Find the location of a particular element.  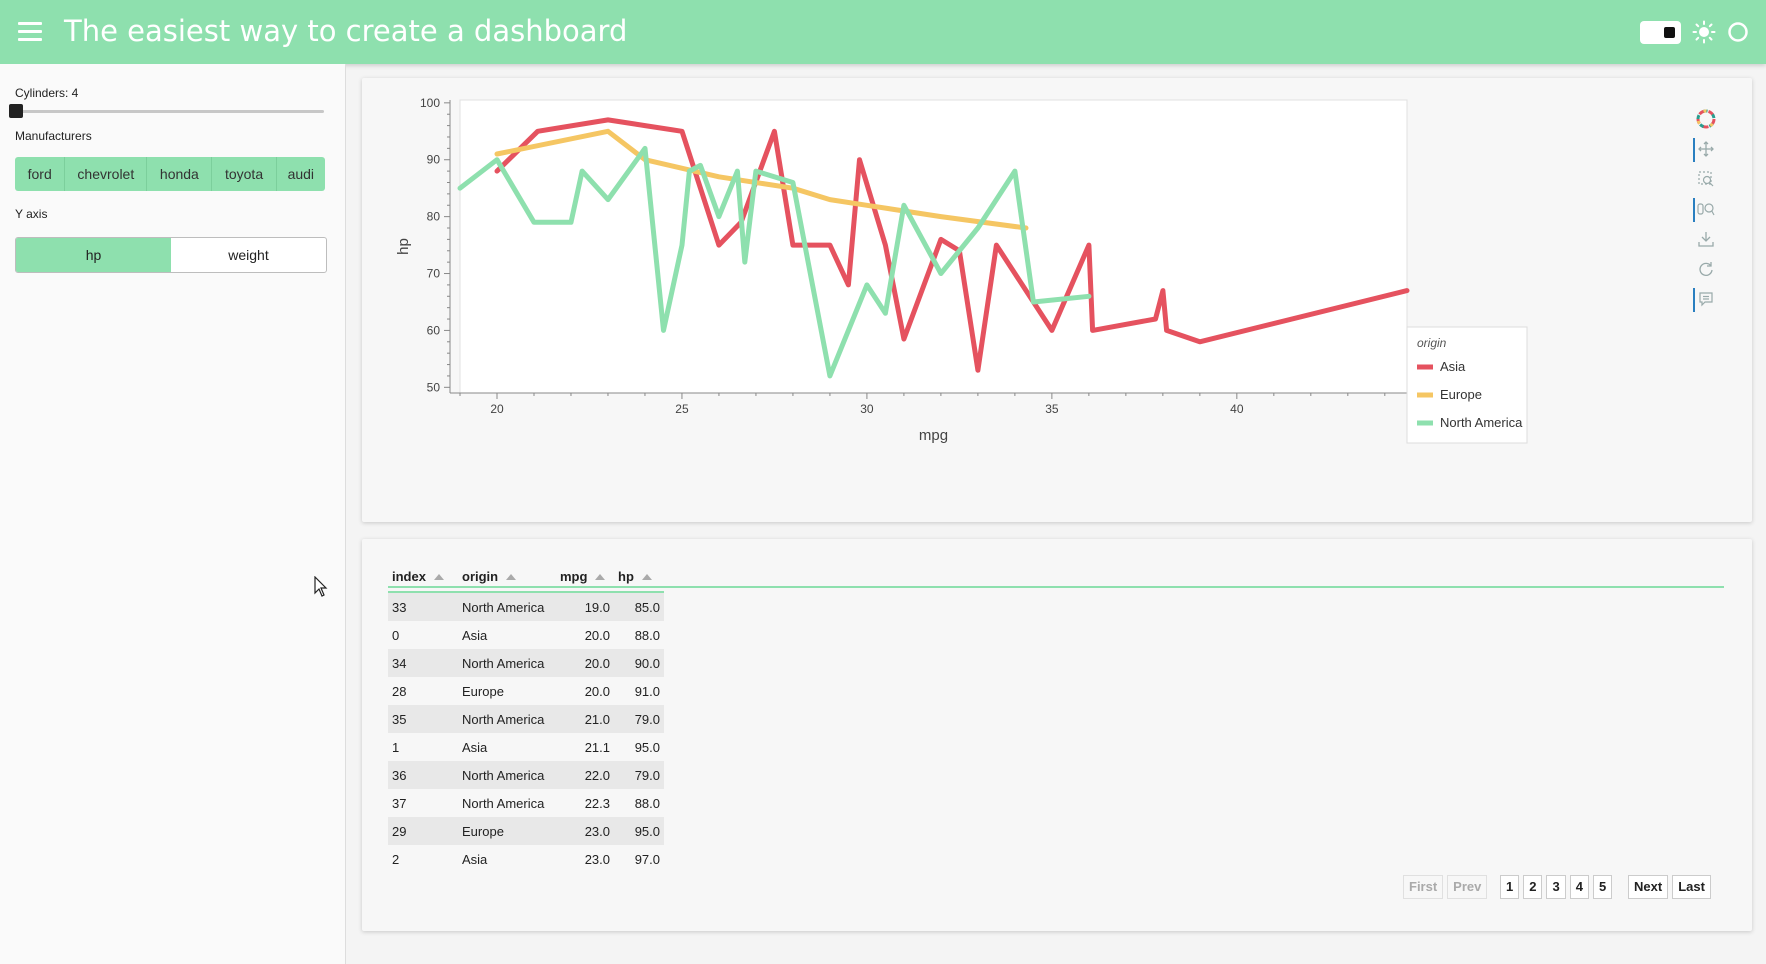

cell-hp: 90.0 is located at coordinates (639, 663).